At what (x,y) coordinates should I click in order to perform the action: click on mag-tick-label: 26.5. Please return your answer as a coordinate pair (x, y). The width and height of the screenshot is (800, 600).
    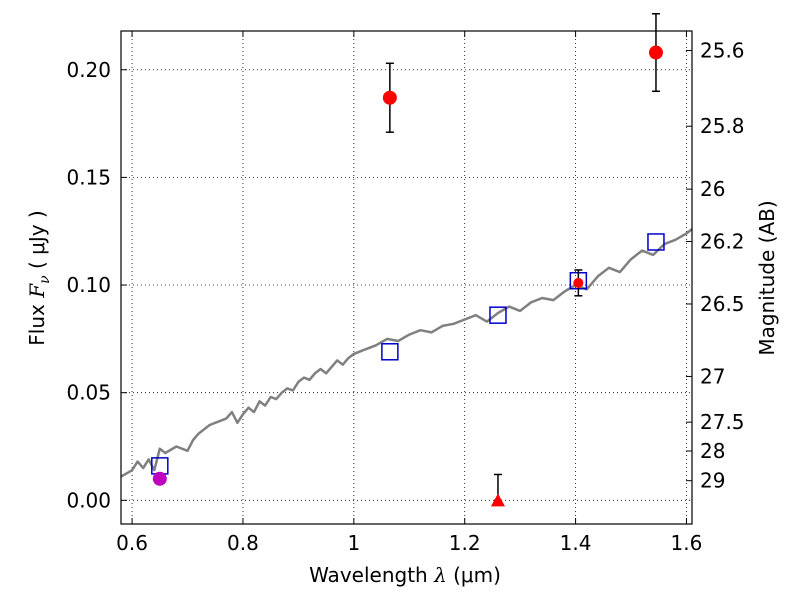
    Looking at the image, I should click on (722, 304).